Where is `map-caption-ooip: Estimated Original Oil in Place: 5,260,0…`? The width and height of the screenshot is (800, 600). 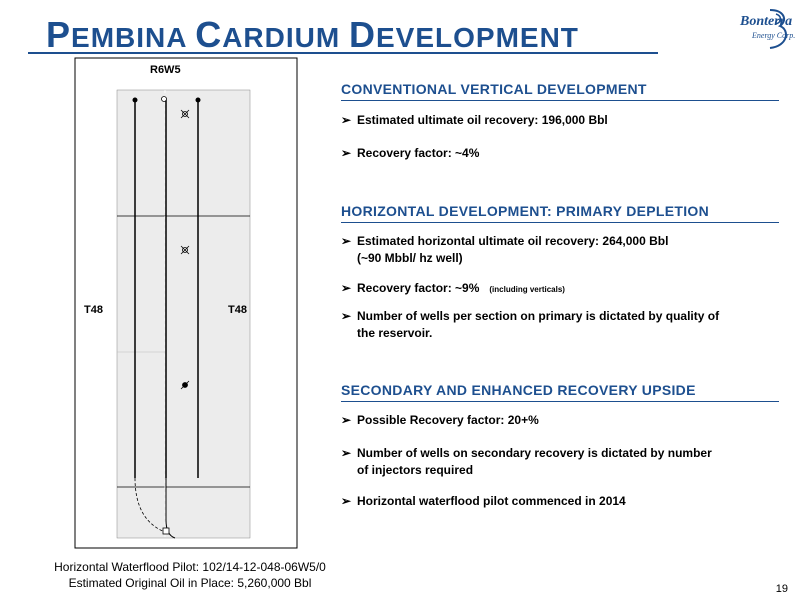
map-caption-ooip: Estimated Original Oil in Place: 5,260,0… is located at coordinates (190, 583).